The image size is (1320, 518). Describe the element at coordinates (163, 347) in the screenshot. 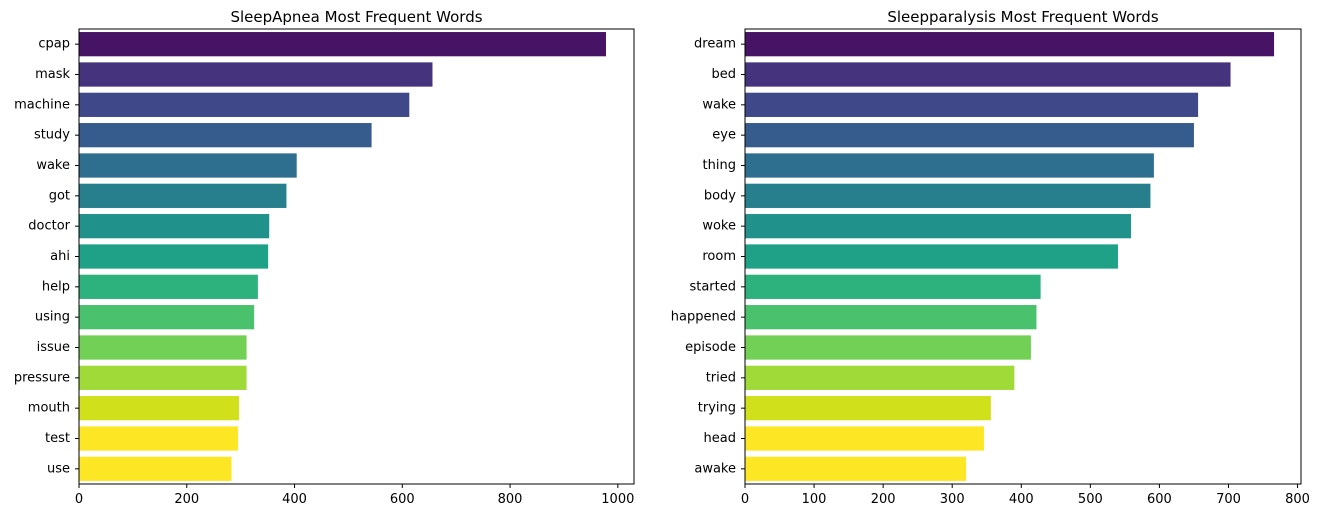

I see `sleepapnea-bar-issue` at that location.